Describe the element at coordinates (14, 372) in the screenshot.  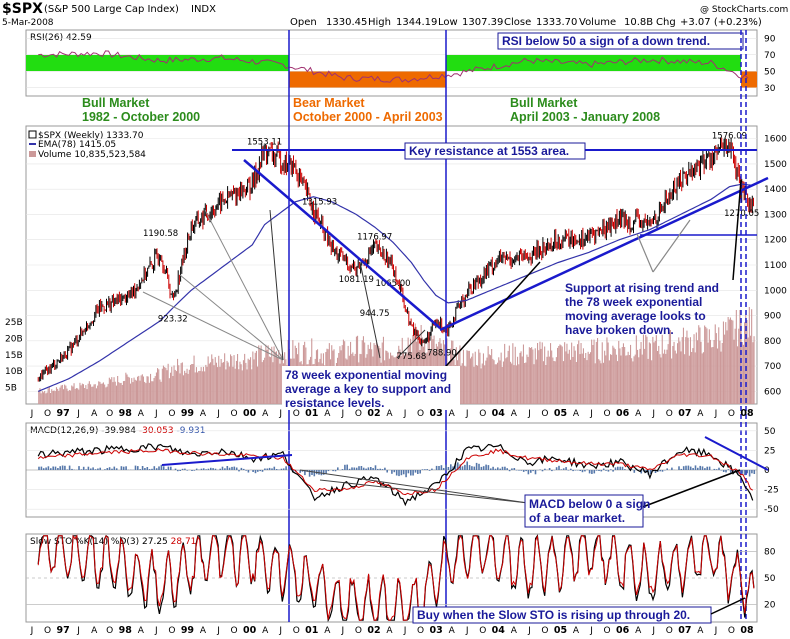
I see `volume-tick-label: 10B` at that location.